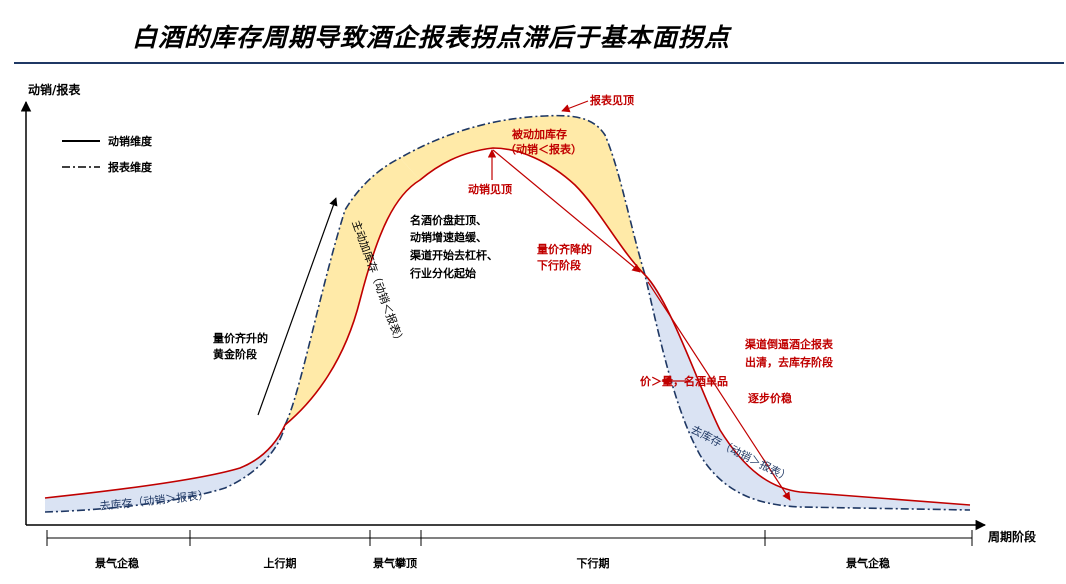 Image resolution: width=1066 pixels, height=584 pixels. I want to click on rise-arrow, so click(297, 306).